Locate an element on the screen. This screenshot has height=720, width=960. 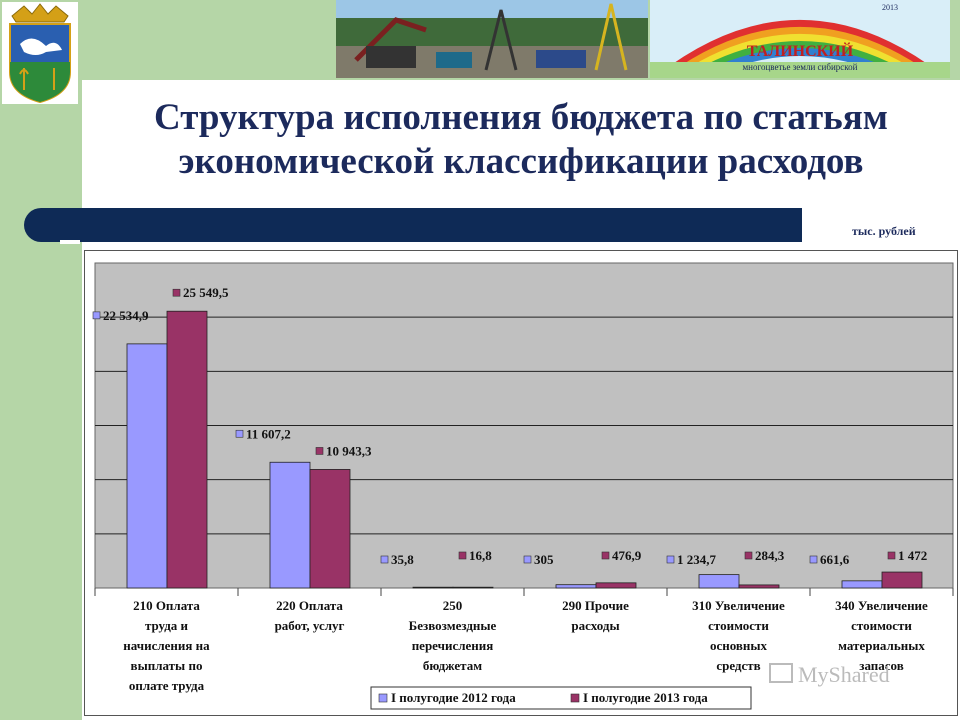
category-label: средств is located at coordinates (738, 665).